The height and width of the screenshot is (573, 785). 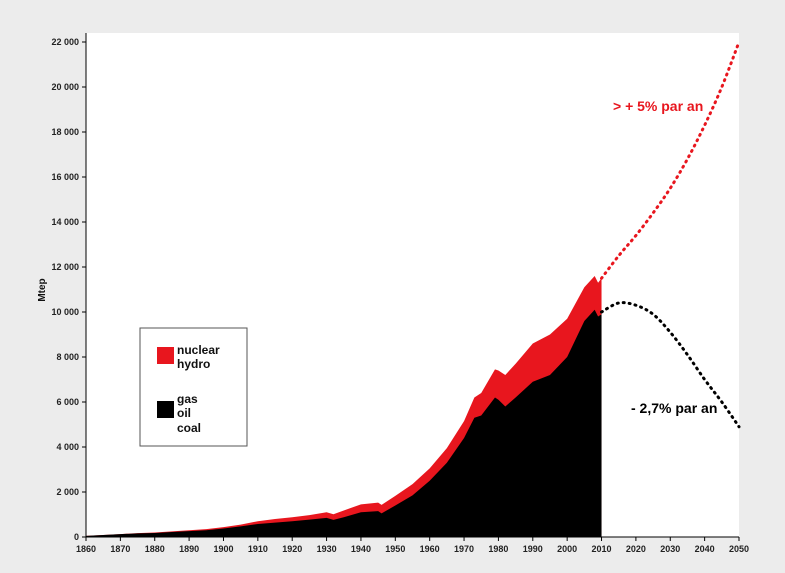 I want to click on y-tick-label: 22 000, so click(x=65, y=42).